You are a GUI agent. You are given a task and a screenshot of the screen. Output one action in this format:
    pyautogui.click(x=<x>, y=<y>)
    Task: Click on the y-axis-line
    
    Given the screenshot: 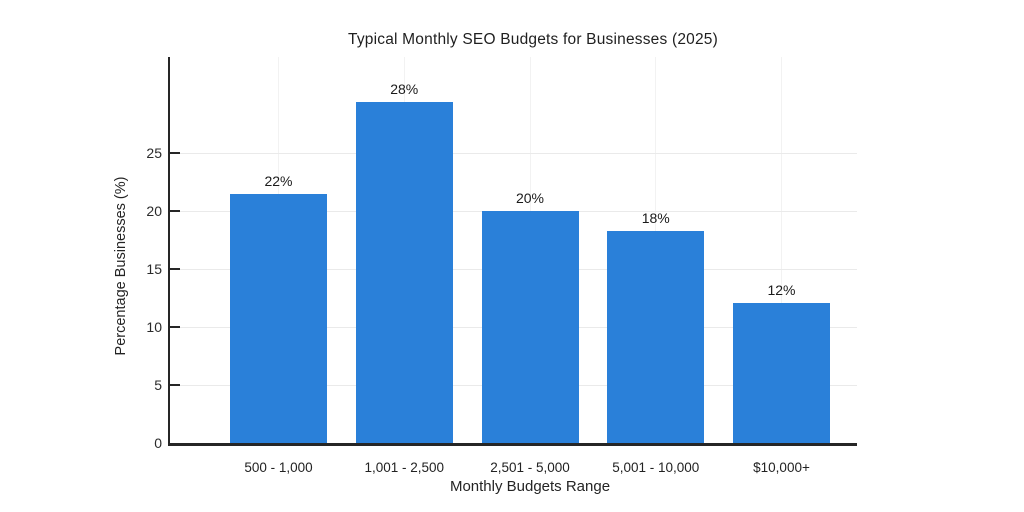 What is the action you would take?
    pyautogui.click(x=169, y=251)
    